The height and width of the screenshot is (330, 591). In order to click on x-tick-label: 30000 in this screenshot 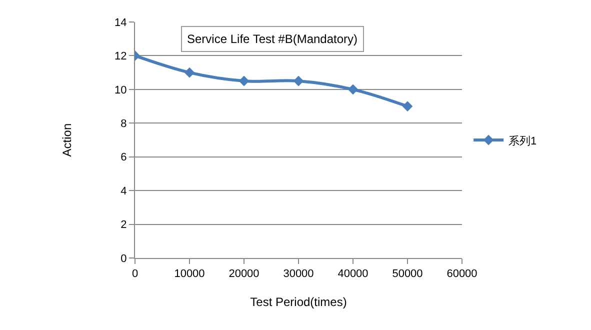, I will do `click(298, 274)`.